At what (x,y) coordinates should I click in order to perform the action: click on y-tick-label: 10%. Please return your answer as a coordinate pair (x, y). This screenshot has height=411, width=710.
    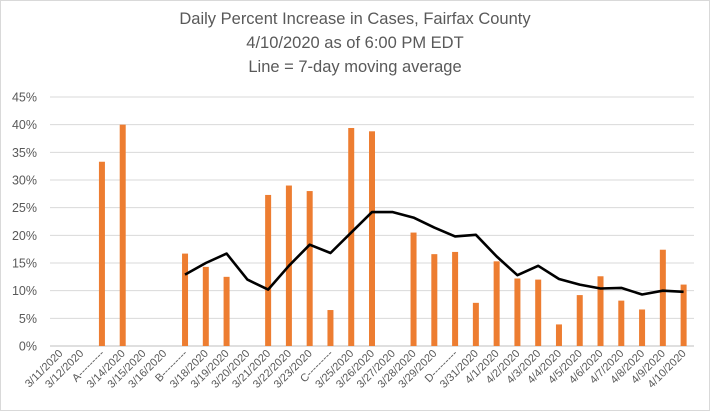
    Looking at the image, I should click on (24, 291).